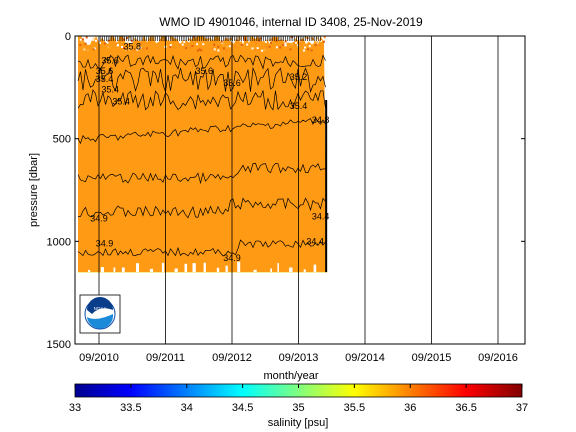  I want to click on contour-label: 35.8, so click(133, 46).